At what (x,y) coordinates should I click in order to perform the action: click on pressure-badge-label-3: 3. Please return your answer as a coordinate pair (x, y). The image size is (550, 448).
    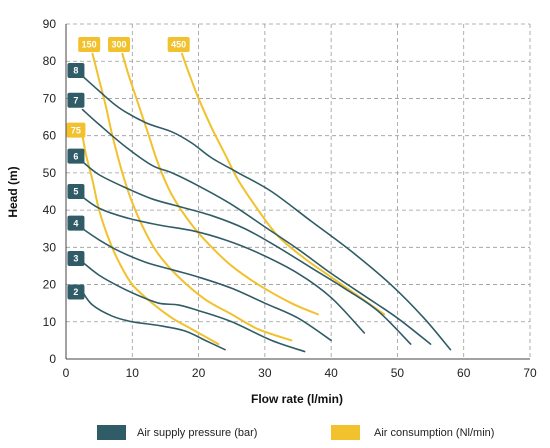
    Looking at the image, I should click on (75, 259).